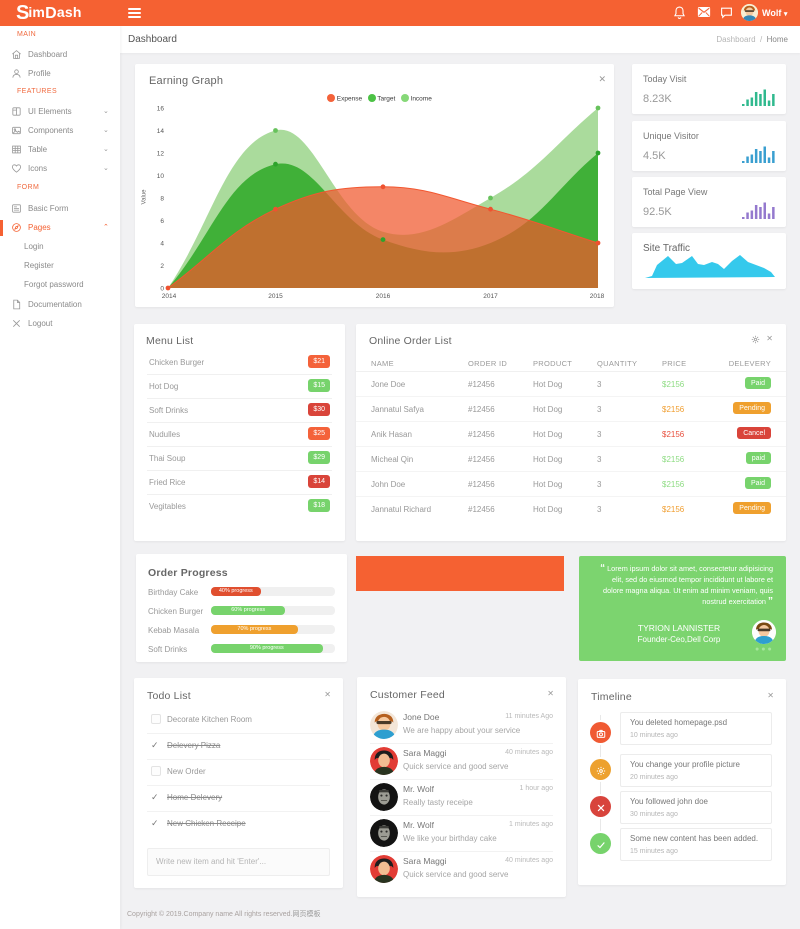  Describe the element at coordinates (169, 296) in the screenshot. I see `svg-text: 2014` at that location.